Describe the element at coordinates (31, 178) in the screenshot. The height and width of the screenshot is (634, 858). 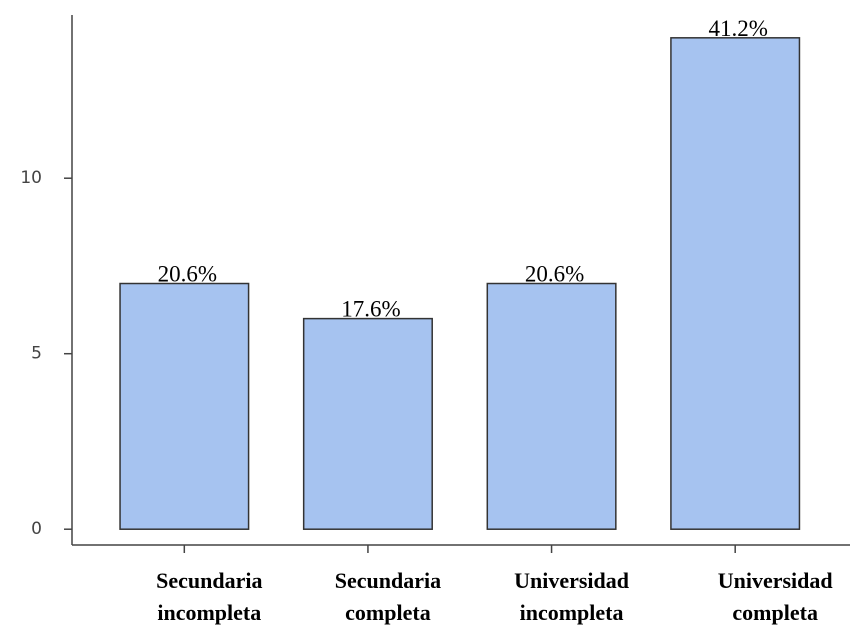
I see `y-tick-label: 10` at that location.